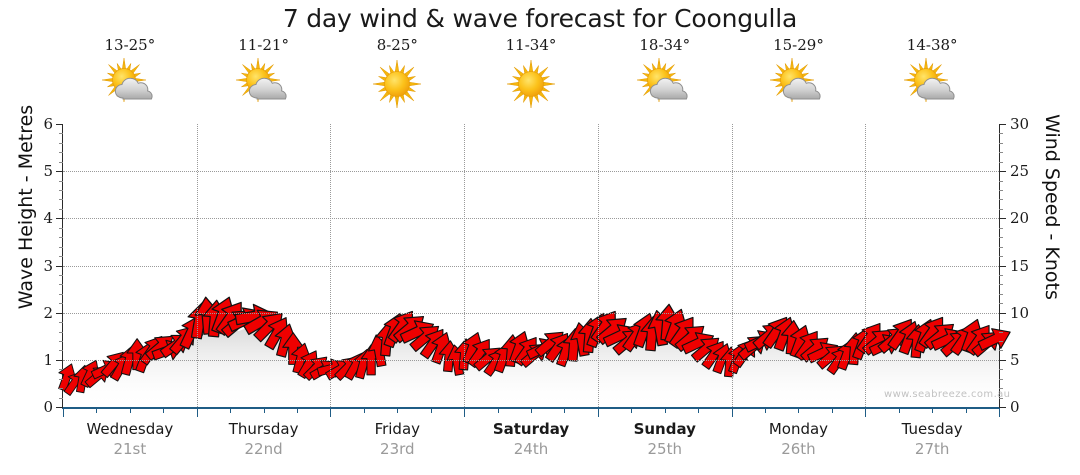  What do you see at coordinates (1020, 124) in the screenshot?
I see `right-axis-tick-label: 30` at bounding box center [1020, 124].